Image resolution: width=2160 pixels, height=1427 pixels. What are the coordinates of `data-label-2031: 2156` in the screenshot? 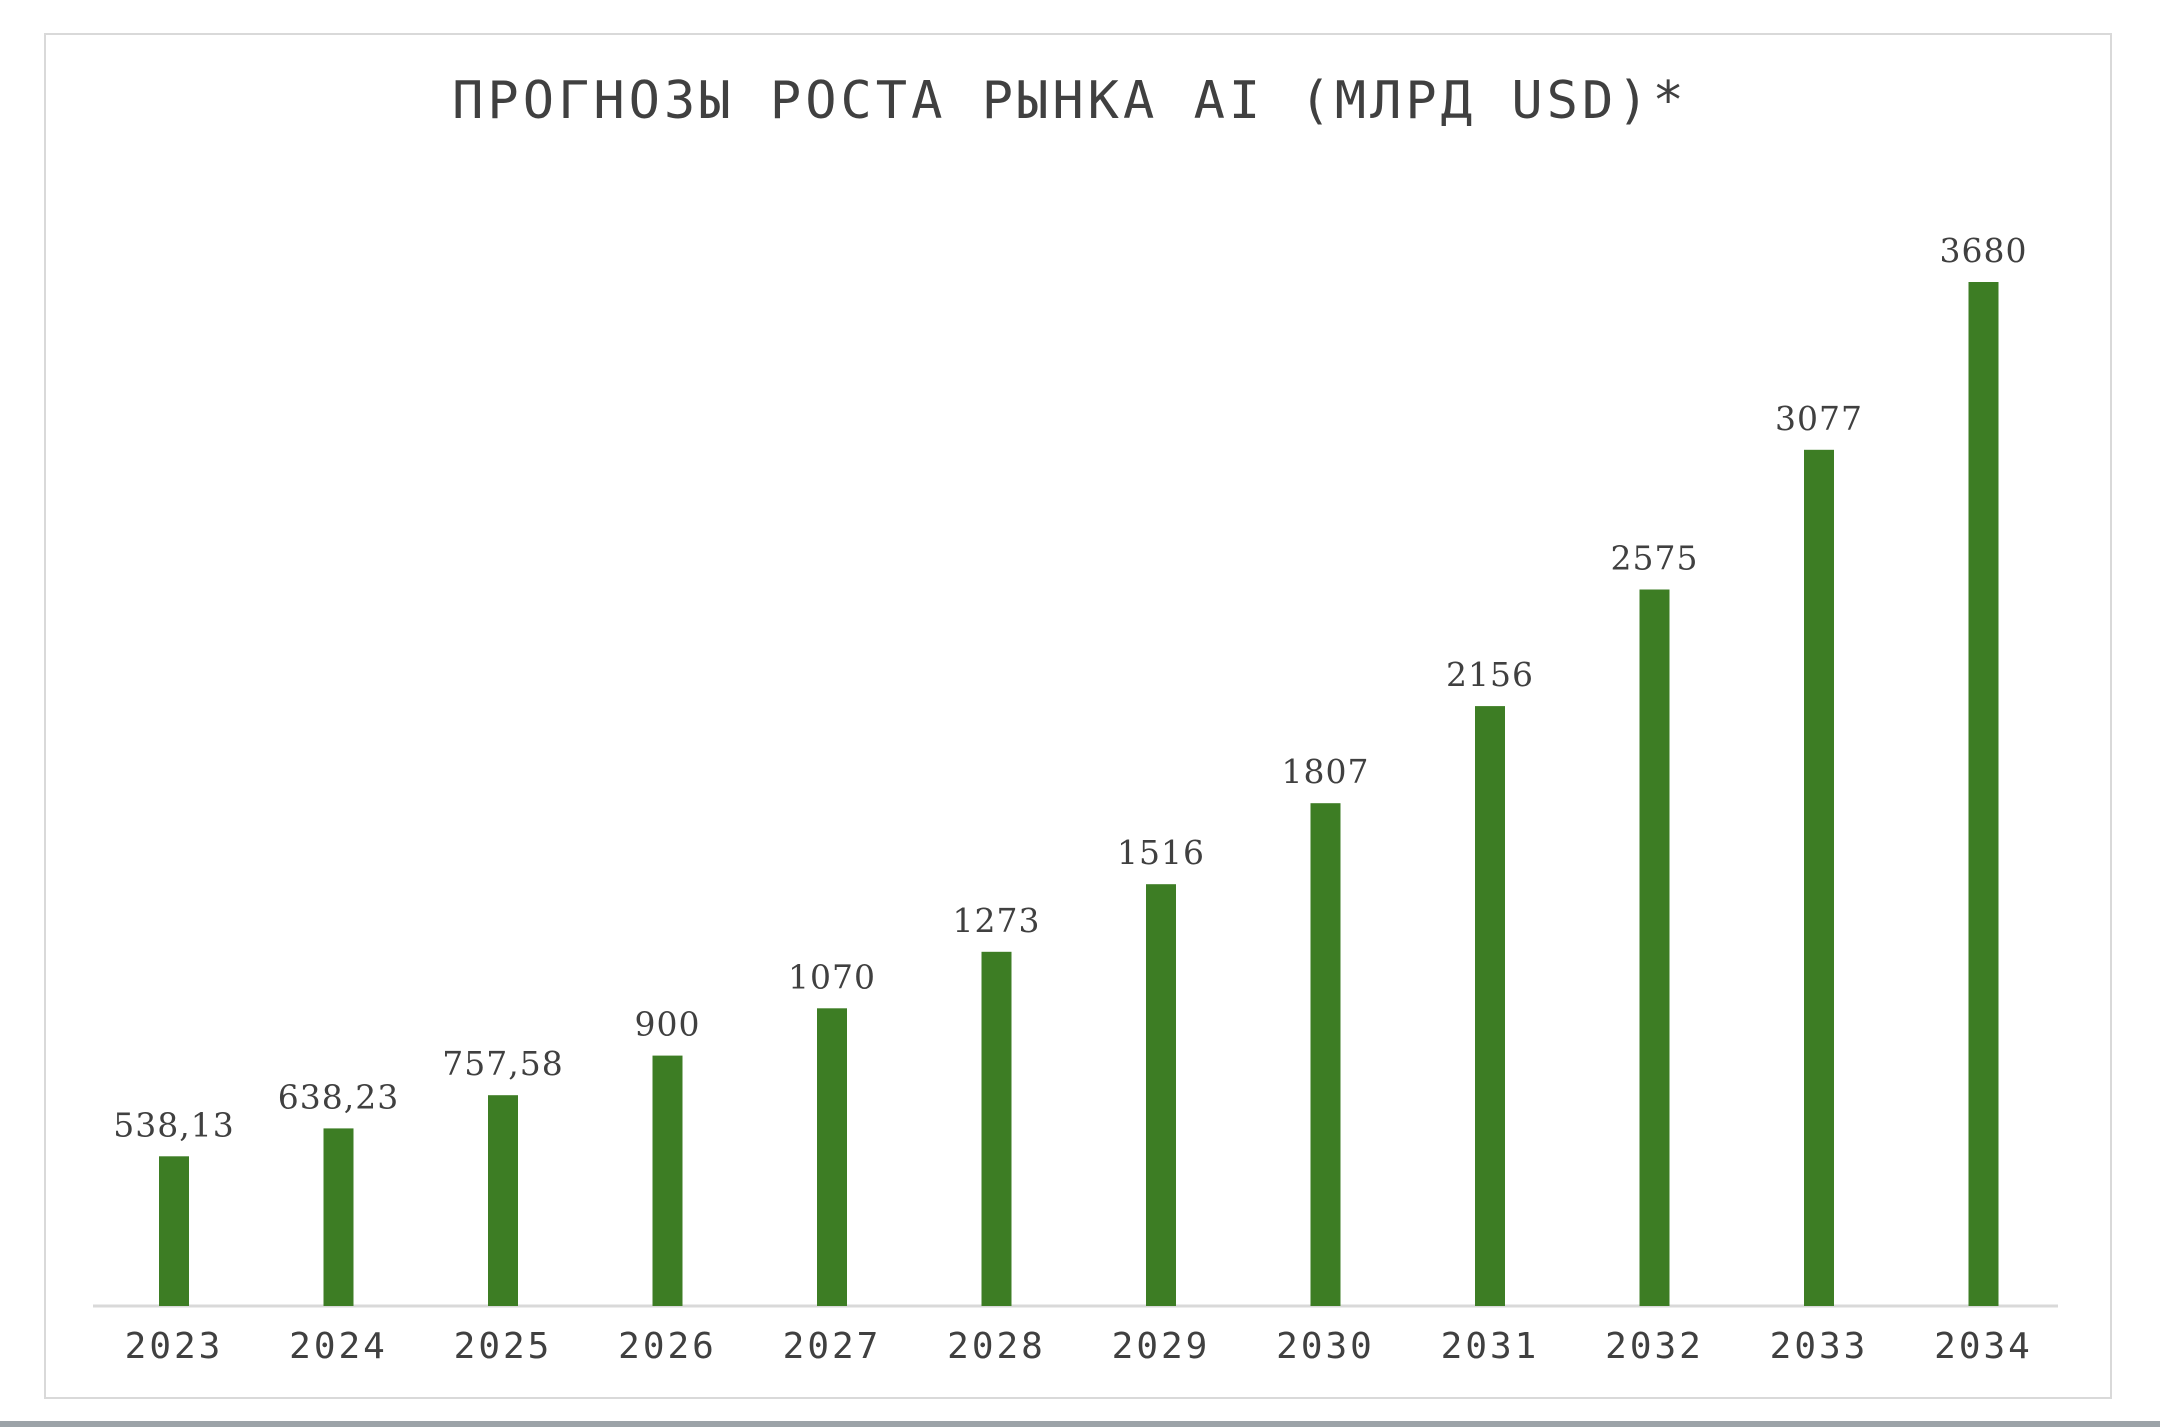 It's located at (1490, 674).